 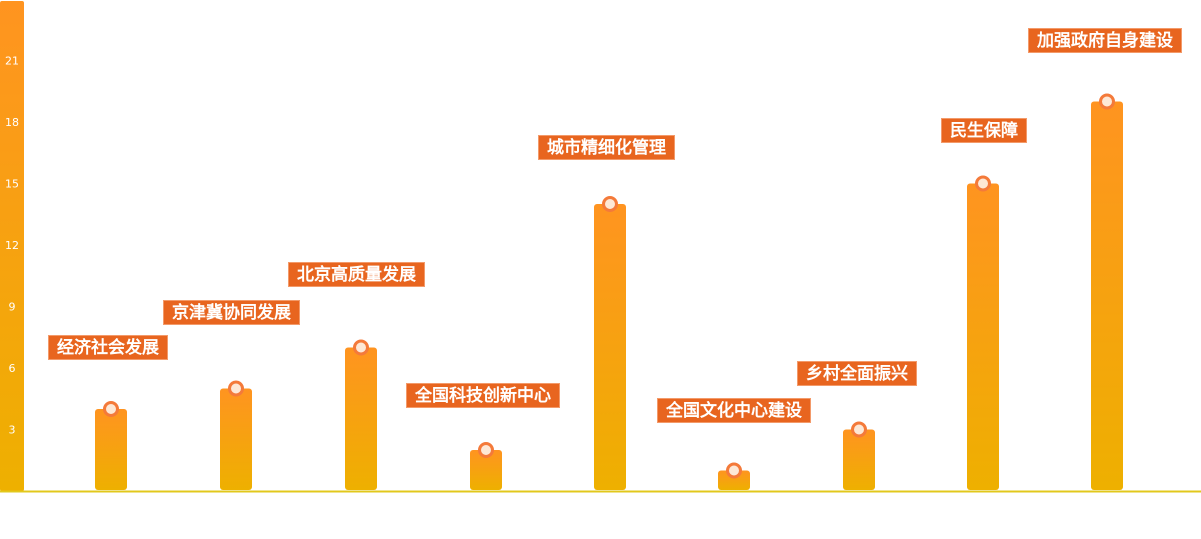 I want to click on y-tick-label: 18, so click(x=12, y=122).